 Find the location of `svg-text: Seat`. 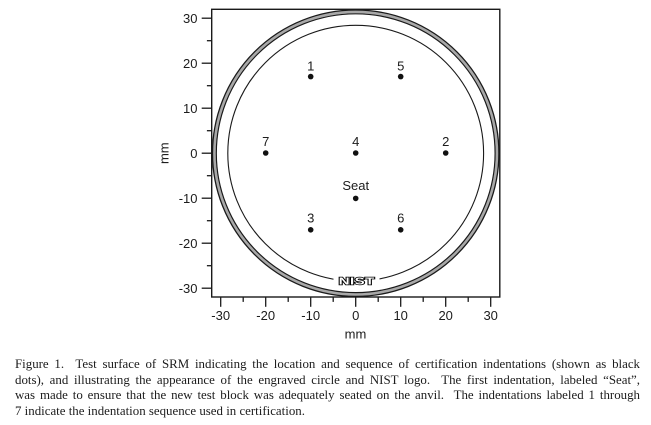

svg-text: Seat is located at coordinates (355, 185).